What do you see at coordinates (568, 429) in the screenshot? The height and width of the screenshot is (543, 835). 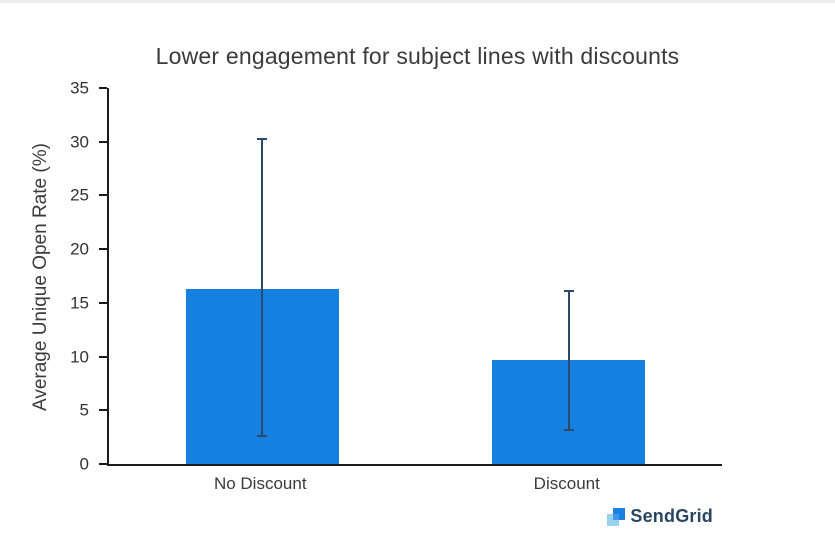 I see `error-cap-bottom-discount` at bounding box center [568, 429].